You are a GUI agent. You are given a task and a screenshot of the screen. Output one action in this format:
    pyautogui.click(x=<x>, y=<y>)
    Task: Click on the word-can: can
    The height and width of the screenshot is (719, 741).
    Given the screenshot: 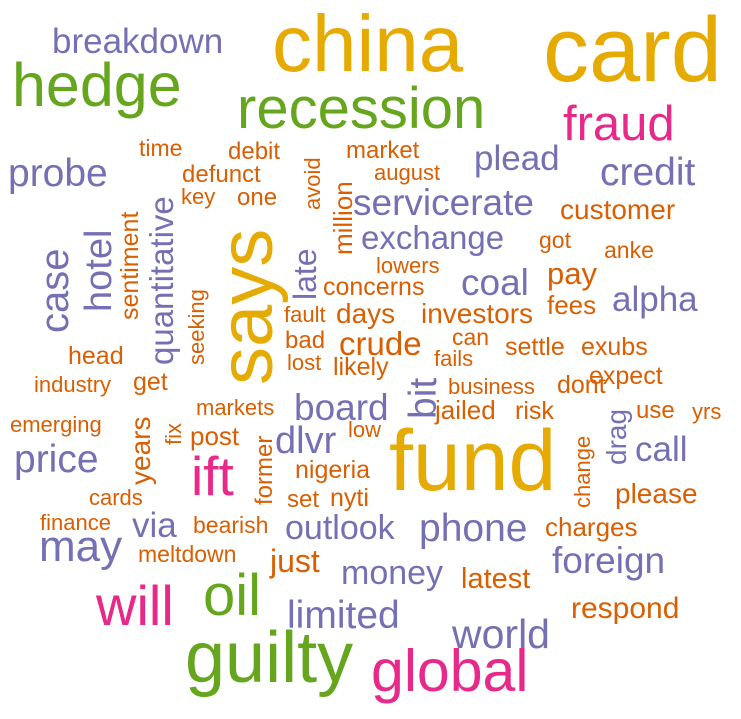 What is the action you would take?
    pyautogui.click(x=471, y=337)
    